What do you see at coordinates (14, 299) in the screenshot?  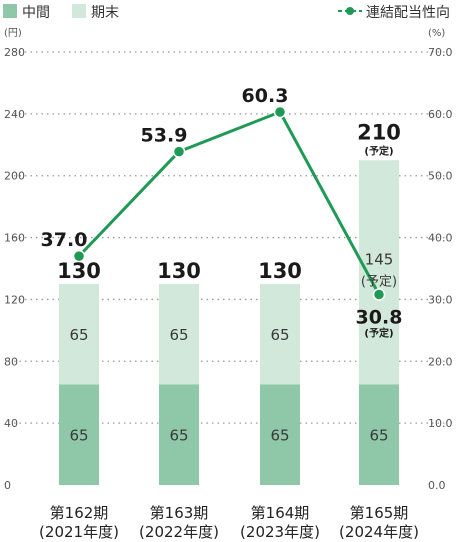 I see `left-tick-label: 120` at bounding box center [14, 299].